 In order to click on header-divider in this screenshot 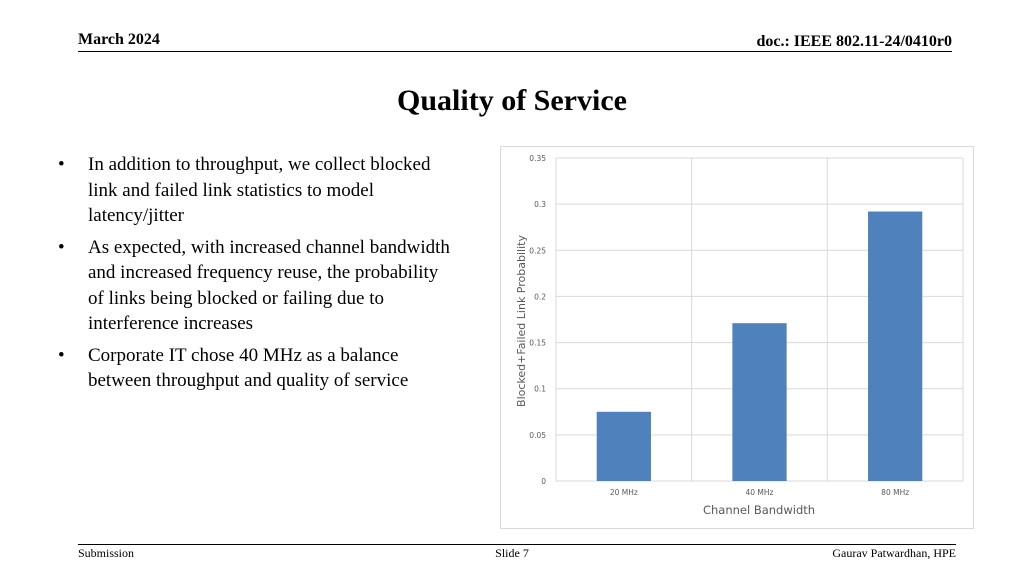, I will do `click(515, 51)`.